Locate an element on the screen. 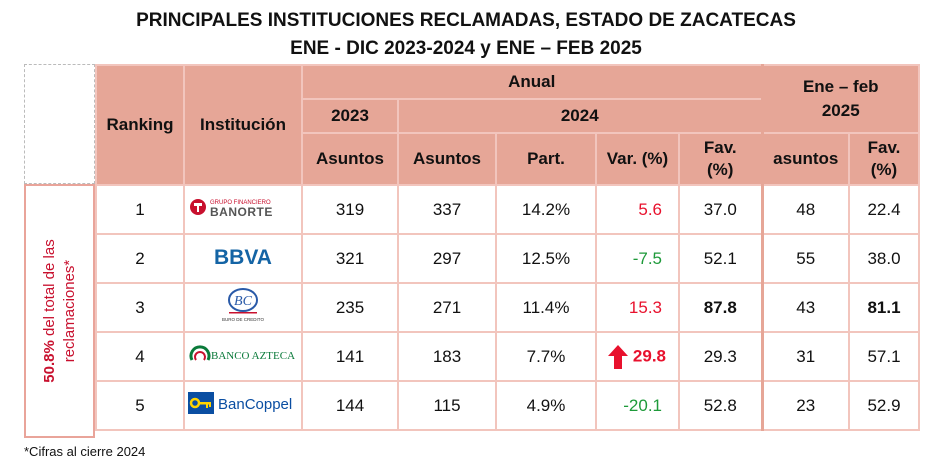 This screenshot has height=470, width=932. bancoppel-logo: BanCoppel is located at coordinates (243, 403).